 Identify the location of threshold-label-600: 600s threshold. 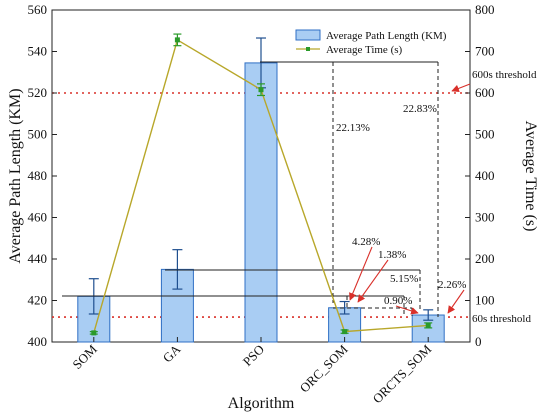
(504, 75).